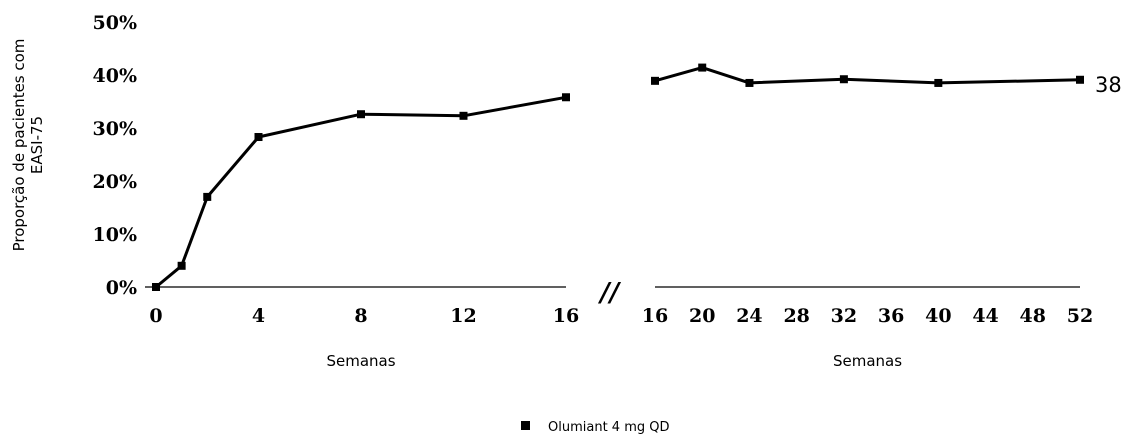  Describe the element at coordinates (463, 316) in the screenshot. I see `x-tick-label: 12` at that location.